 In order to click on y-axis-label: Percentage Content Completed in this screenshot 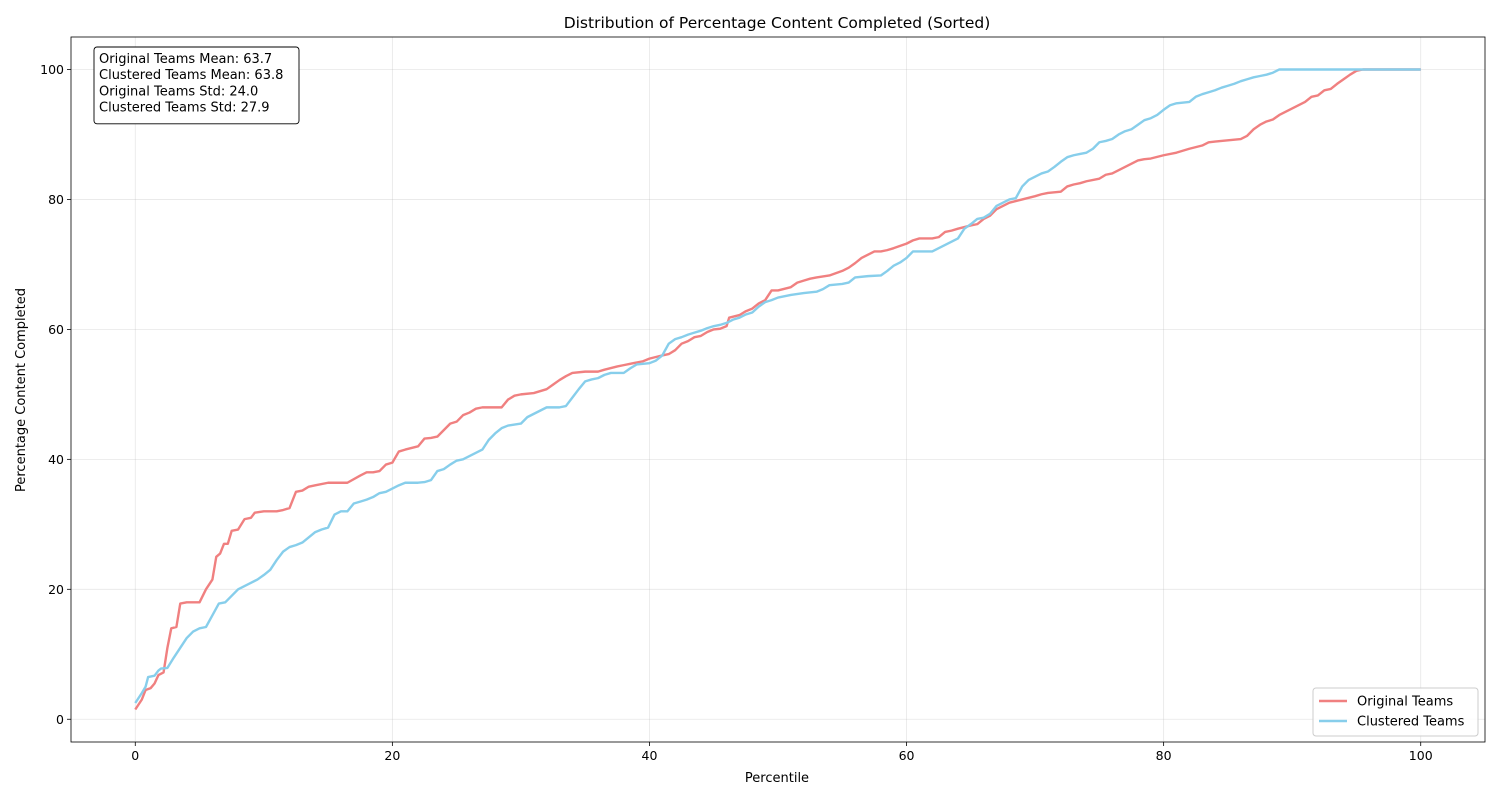, I will do `click(21, 390)`.